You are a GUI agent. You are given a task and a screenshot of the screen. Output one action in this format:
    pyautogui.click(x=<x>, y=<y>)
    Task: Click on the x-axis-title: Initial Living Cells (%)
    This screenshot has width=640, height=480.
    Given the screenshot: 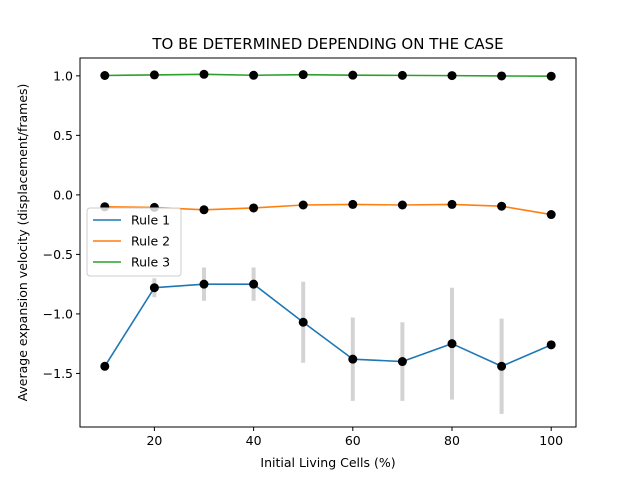 What is the action you would take?
    pyautogui.click(x=327, y=462)
    